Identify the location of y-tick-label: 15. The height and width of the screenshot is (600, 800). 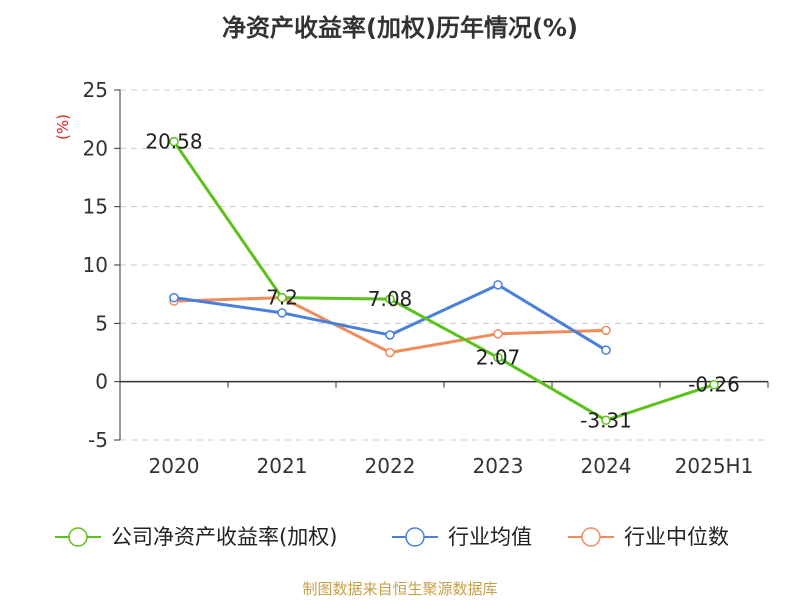
(95, 207).